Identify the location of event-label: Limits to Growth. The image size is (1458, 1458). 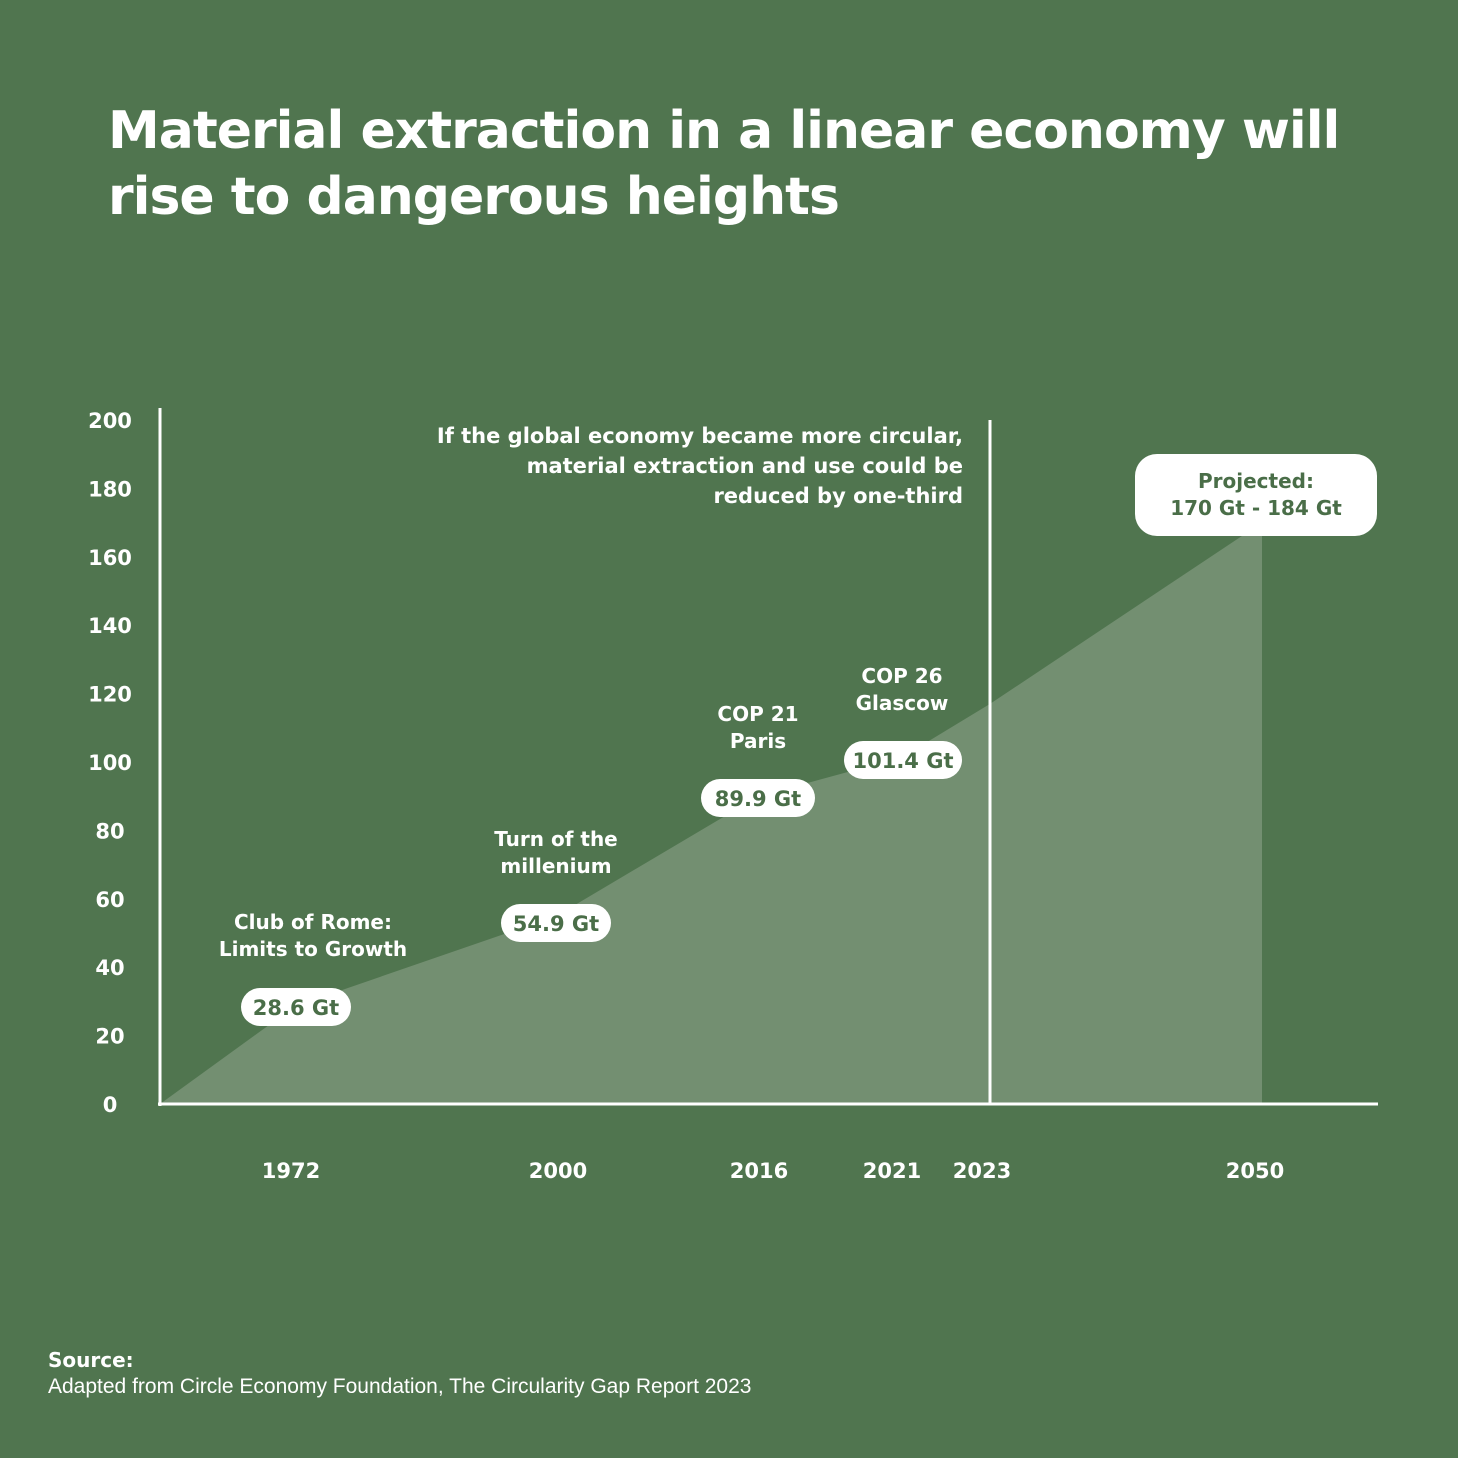
(313, 949).